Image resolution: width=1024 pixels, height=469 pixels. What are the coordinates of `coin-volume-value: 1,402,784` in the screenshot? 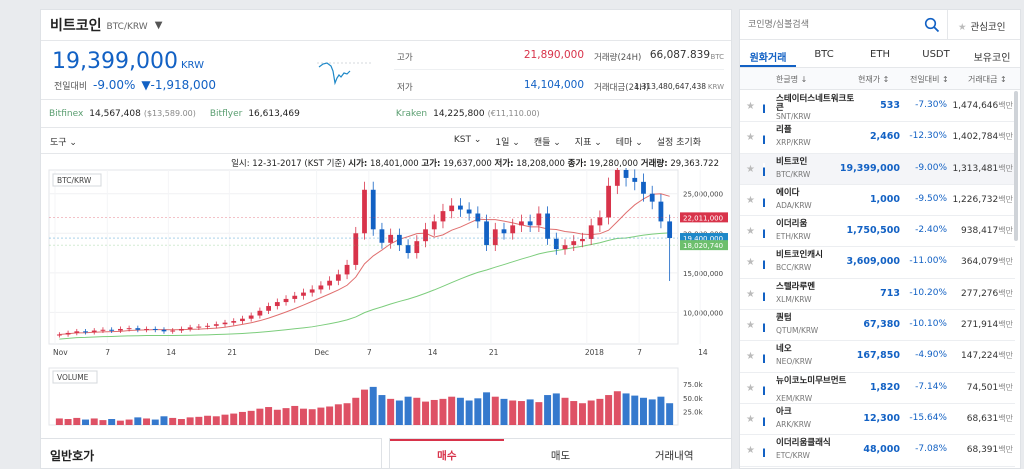 It's located at (975, 137).